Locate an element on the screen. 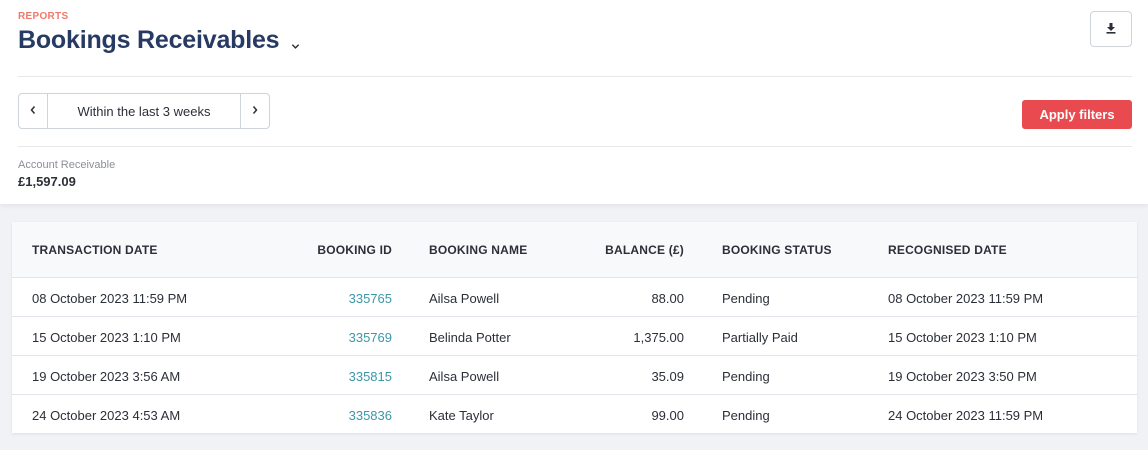 Image resolution: width=1148 pixels, height=450 pixels. booking-id-link: 335769 is located at coordinates (370, 337).